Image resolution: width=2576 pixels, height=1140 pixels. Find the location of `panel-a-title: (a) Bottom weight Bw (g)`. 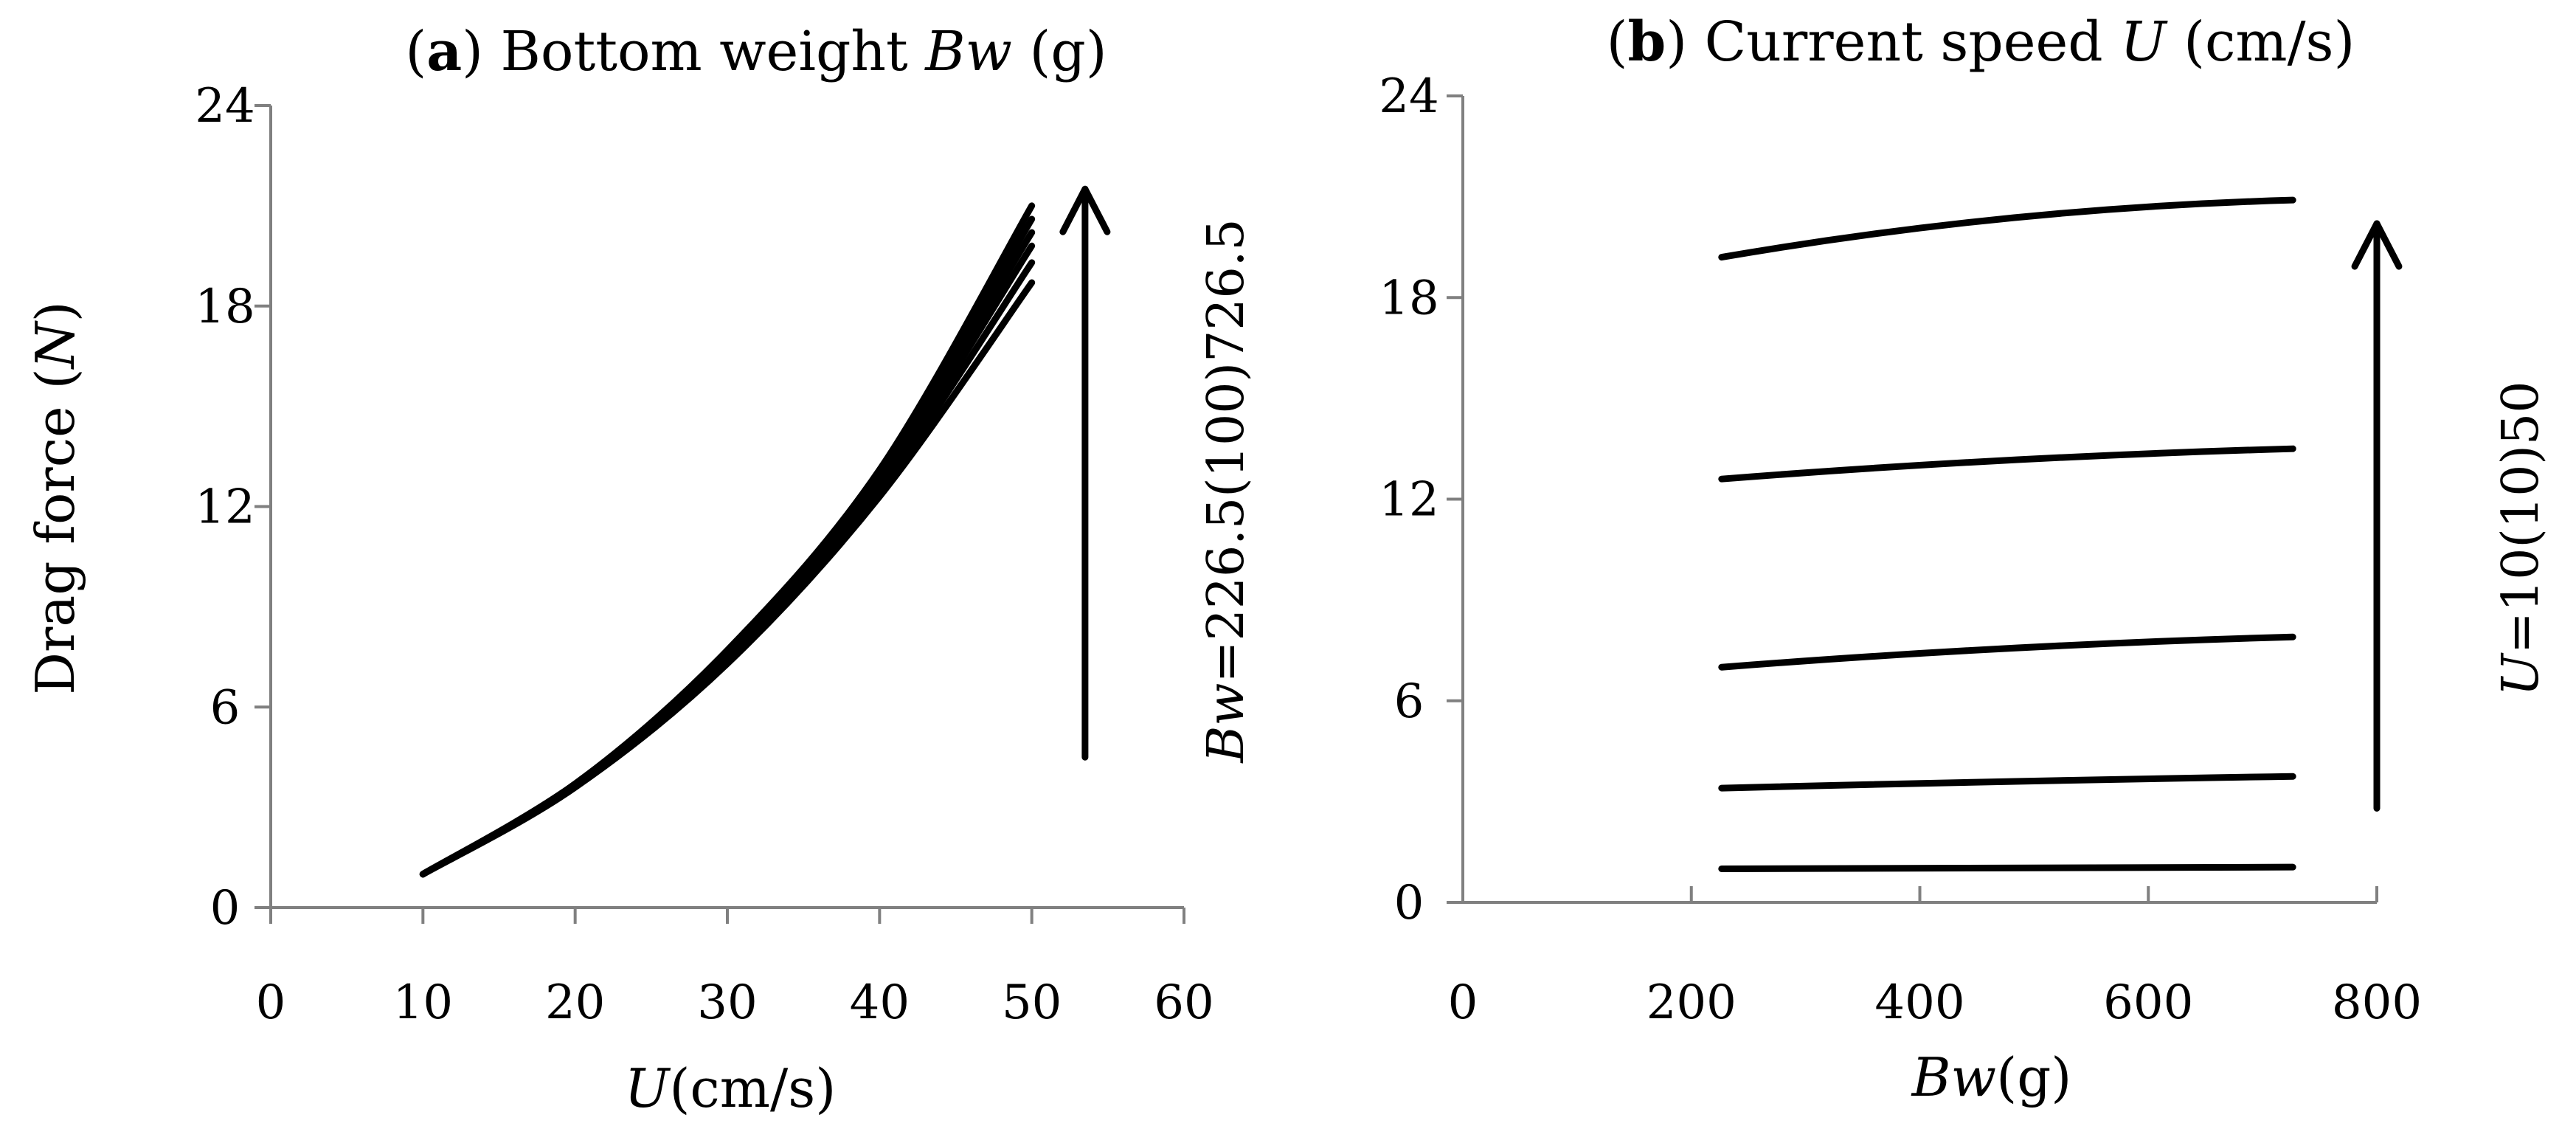

panel-a-title: (a) Bottom weight Bw (g) is located at coordinates (756, 52).